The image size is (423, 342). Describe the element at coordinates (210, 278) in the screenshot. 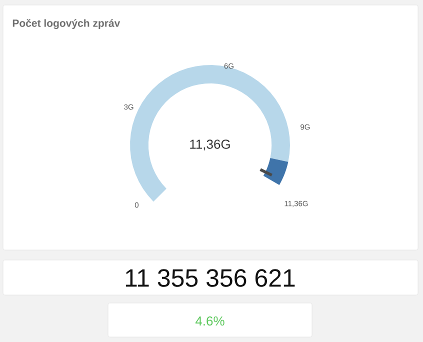

I see `text: 11 355 356 621` at that location.